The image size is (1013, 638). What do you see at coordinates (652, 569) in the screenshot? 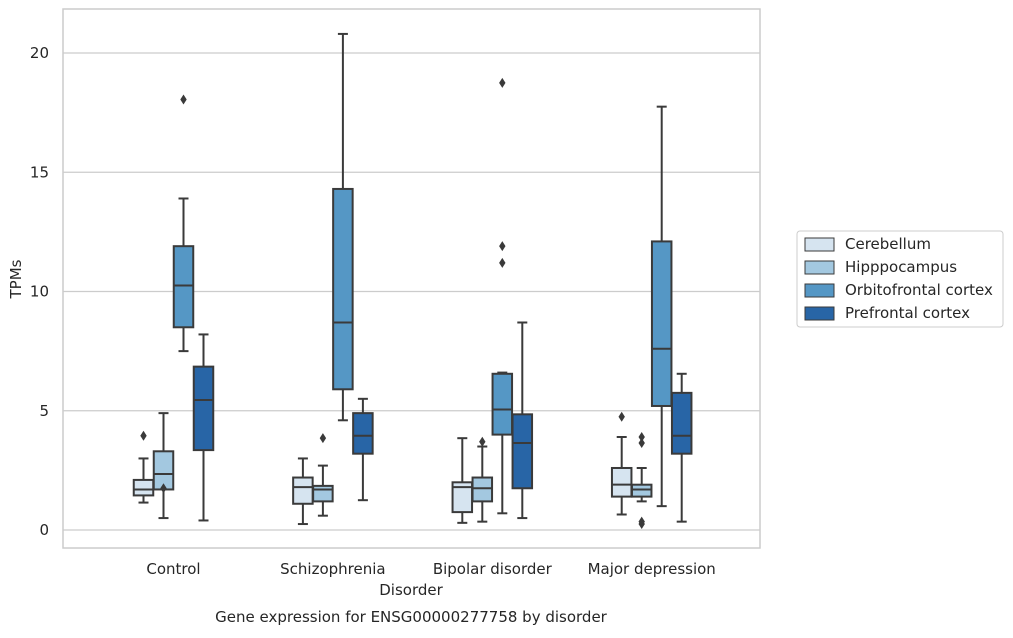
I see `x-tick-label: Major depression` at bounding box center [652, 569].